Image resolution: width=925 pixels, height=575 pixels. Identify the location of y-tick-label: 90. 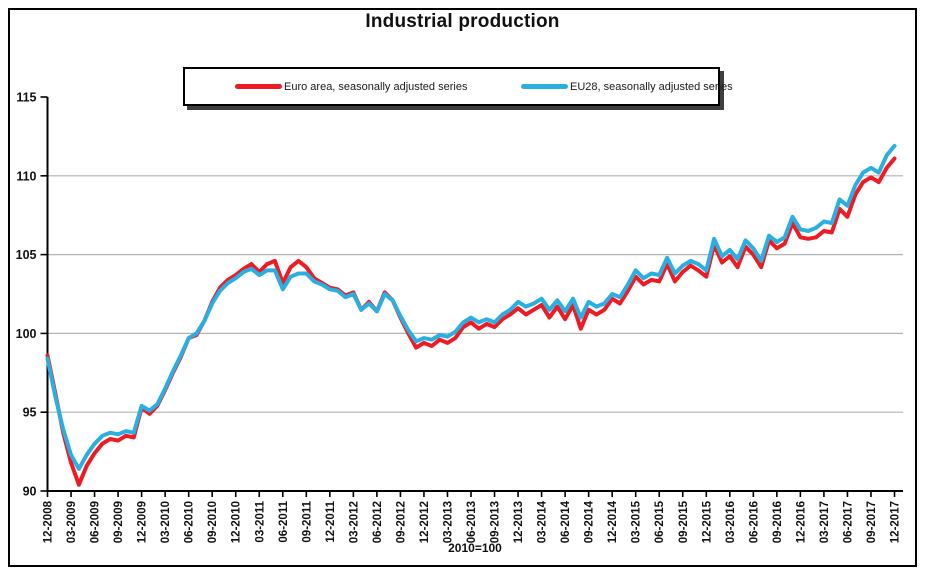
(30, 492).